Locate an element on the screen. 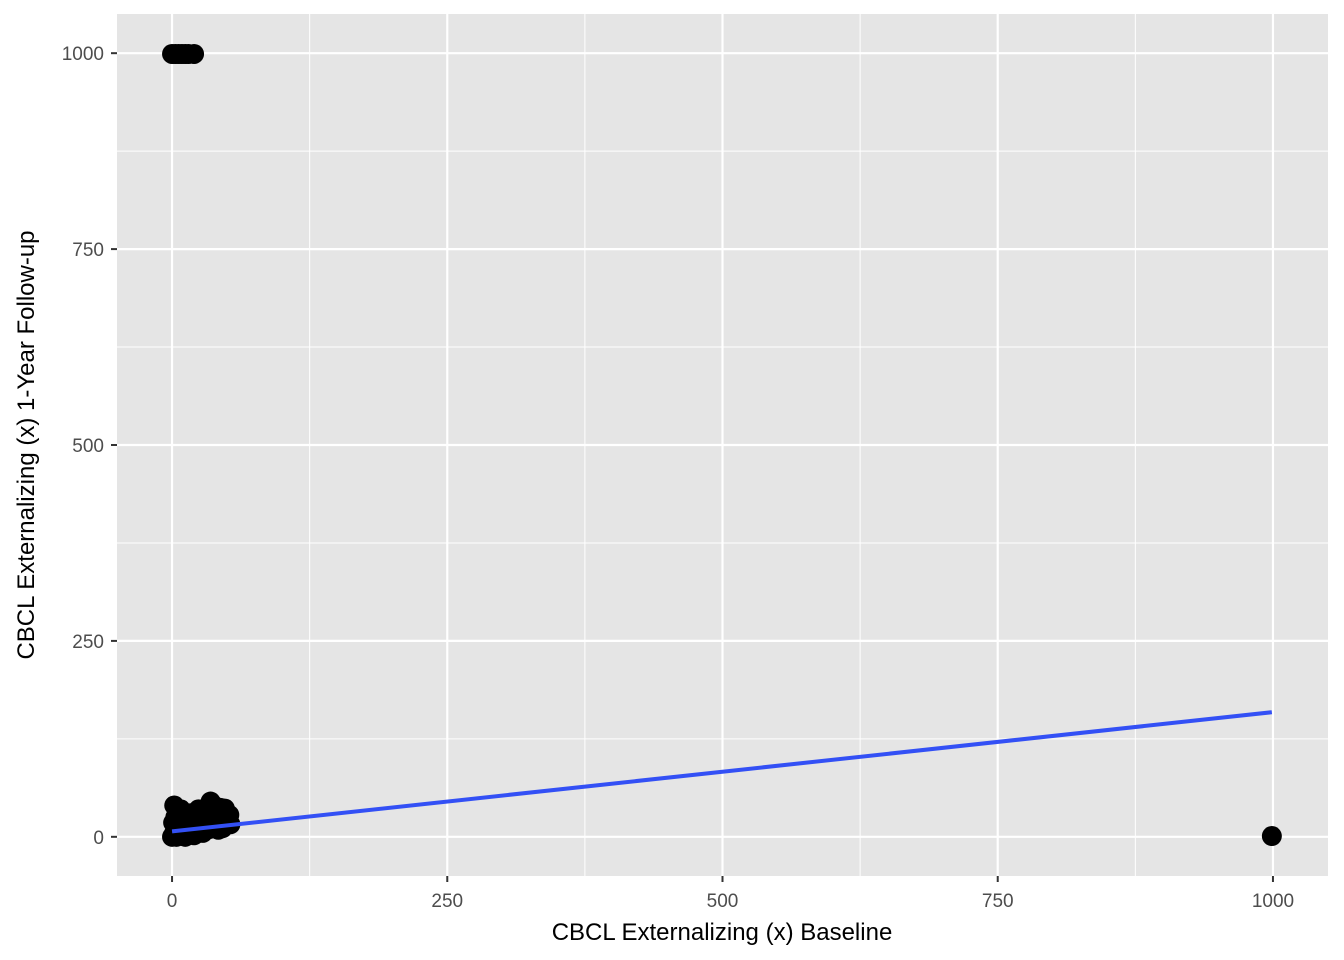 Image resolution: width=1344 pixels, height=960 pixels. x-tick-label: 250 is located at coordinates (447, 901).